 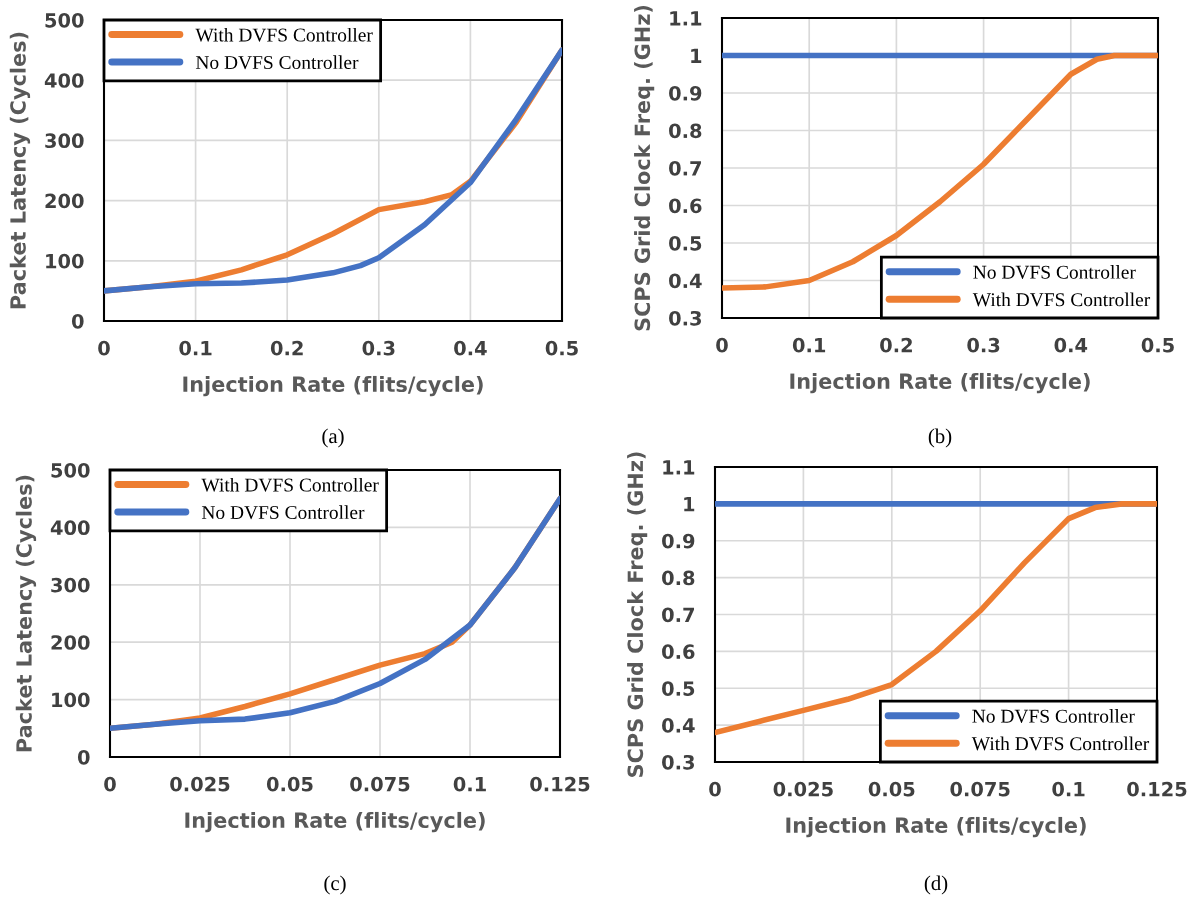 What do you see at coordinates (335, 885) in the screenshot?
I see `text: (c)` at bounding box center [335, 885].